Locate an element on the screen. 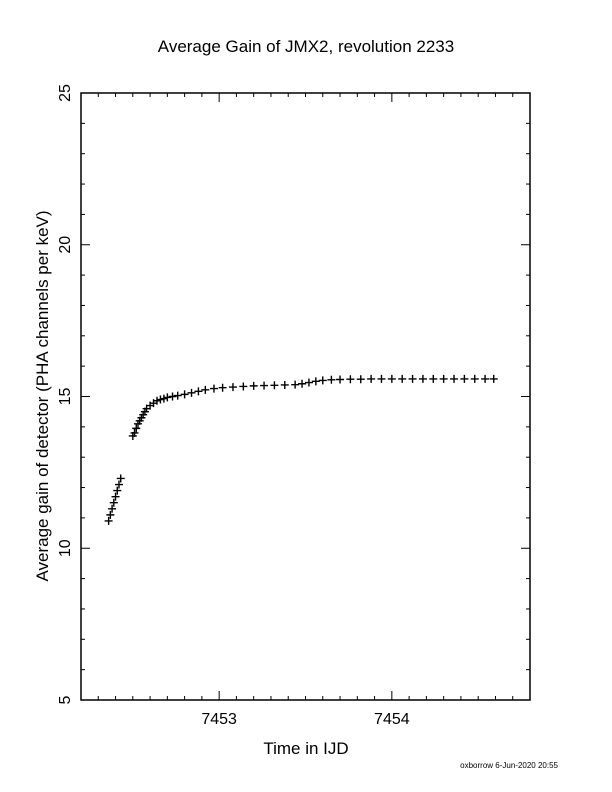 This screenshot has width=612, height=792. x-axis-label: Time in IJD is located at coordinates (305, 748).